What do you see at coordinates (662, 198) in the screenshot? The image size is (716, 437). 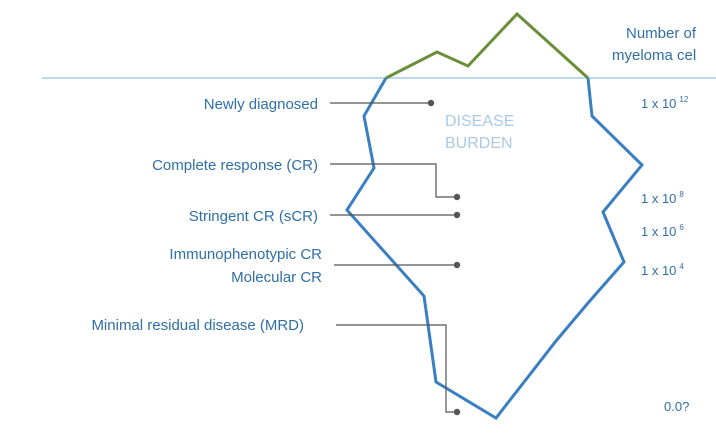 I see `cell-count-1e8: 1 x 10 8` at bounding box center [662, 198].